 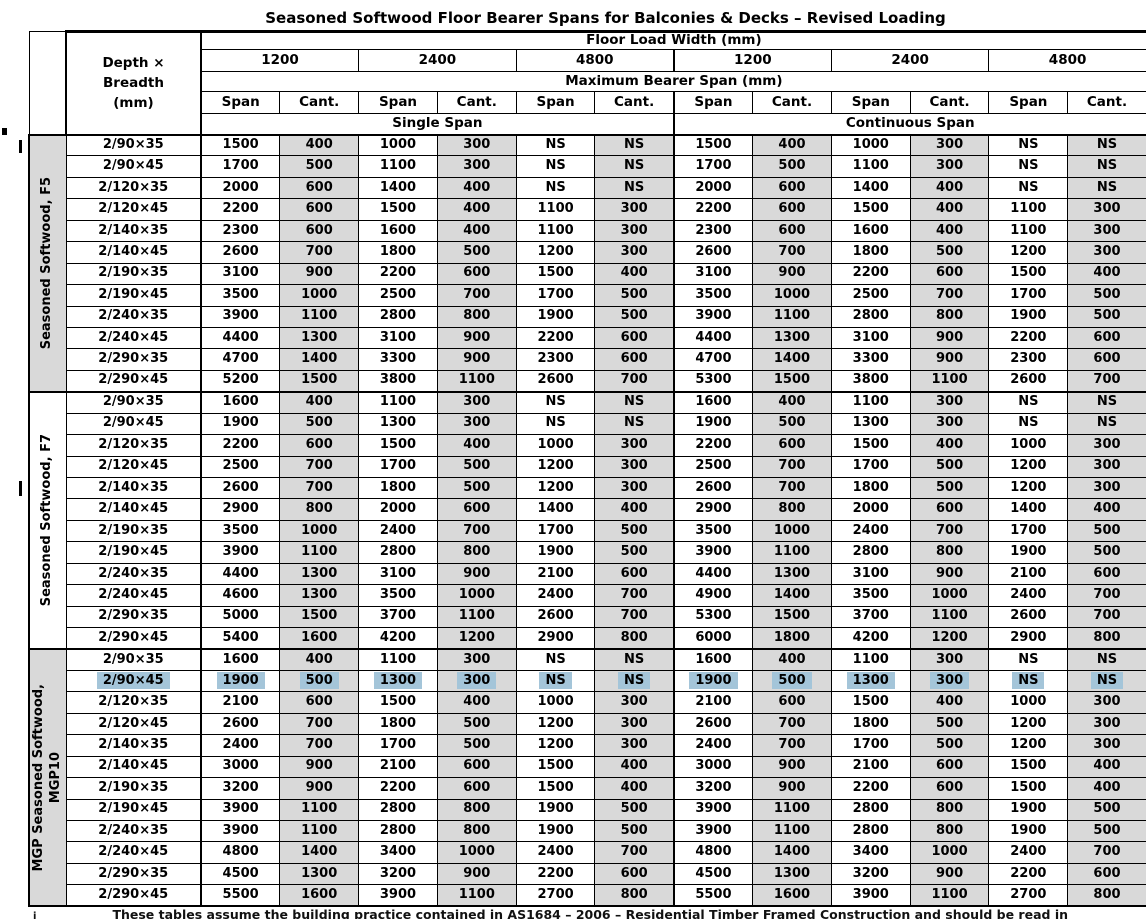 What do you see at coordinates (398, 145) in the screenshot?
I see `span-value-cell: 1000` at bounding box center [398, 145].